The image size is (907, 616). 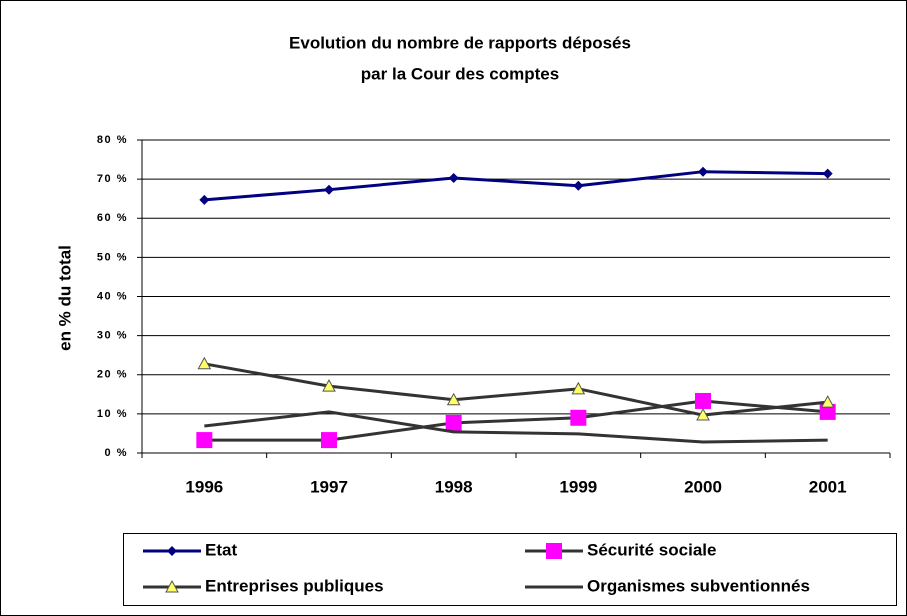 I want to click on legend-label: Etat, so click(x=221, y=549).